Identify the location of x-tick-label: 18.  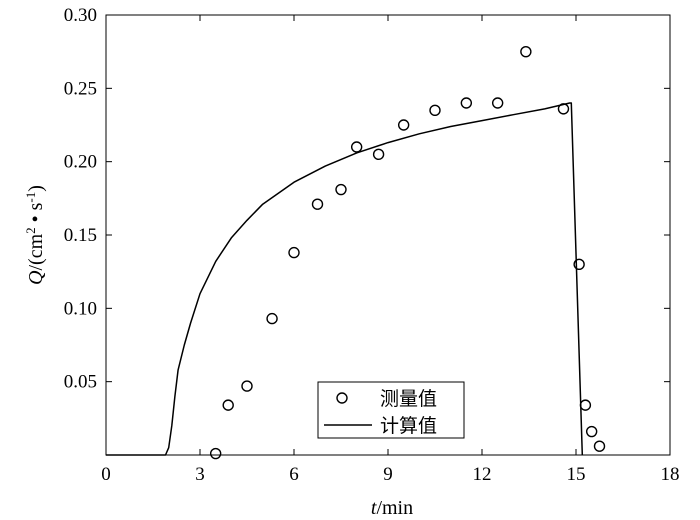
(670, 474).